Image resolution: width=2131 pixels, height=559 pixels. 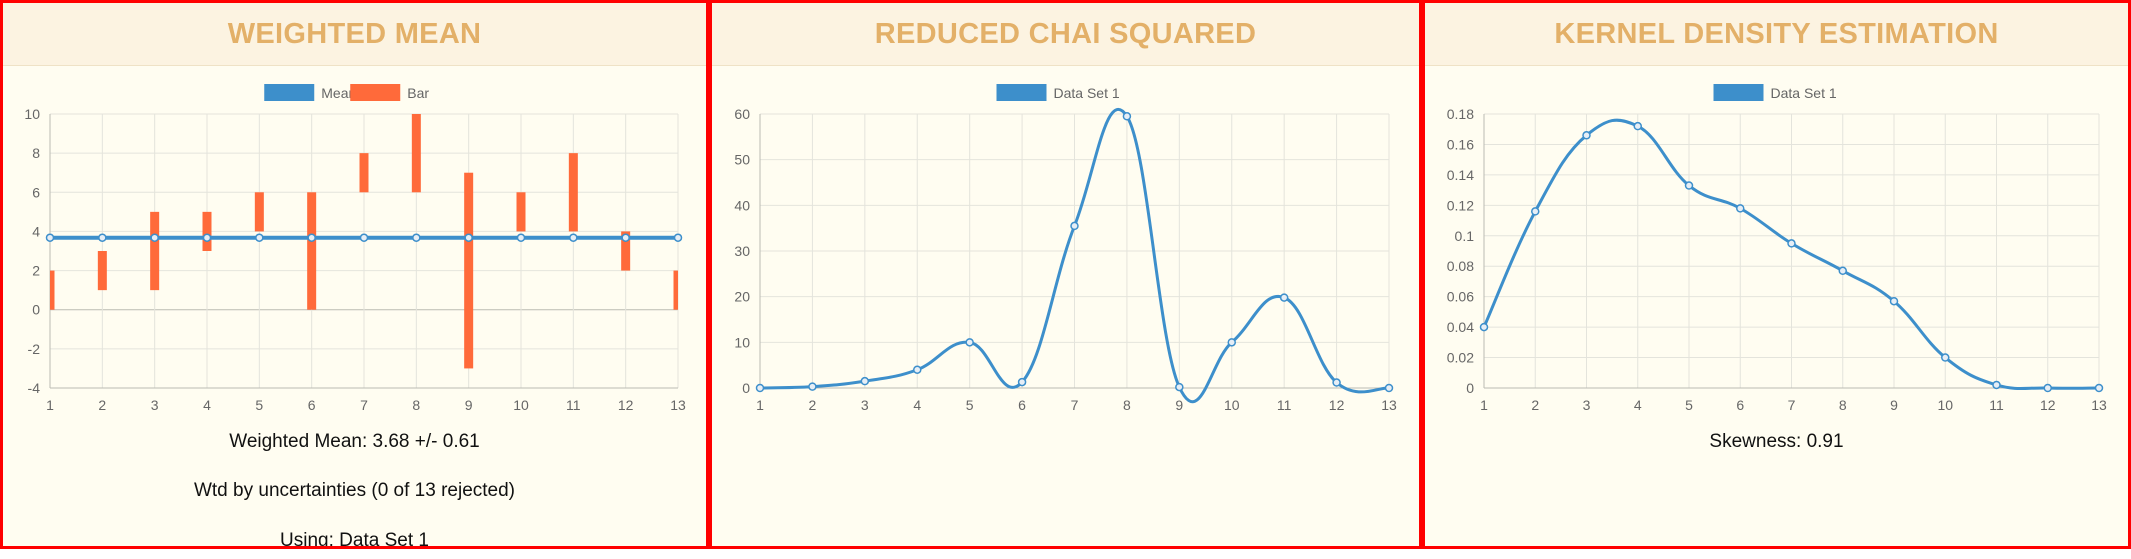 What do you see at coordinates (354, 490) in the screenshot?
I see `rejection-caption: Wtd by uncertainties (0 of 13 rejected)` at bounding box center [354, 490].